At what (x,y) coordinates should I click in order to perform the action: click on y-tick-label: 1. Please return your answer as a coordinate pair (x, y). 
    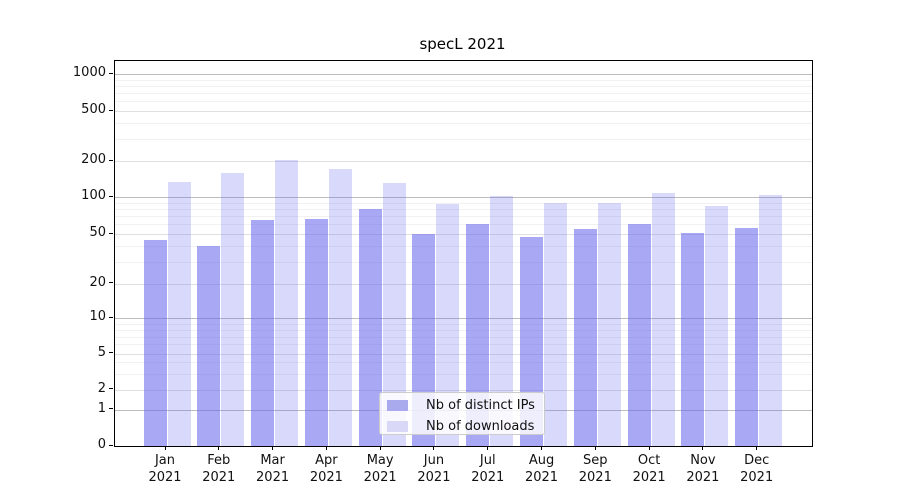
    Looking at the image, I should click on (101, 408).